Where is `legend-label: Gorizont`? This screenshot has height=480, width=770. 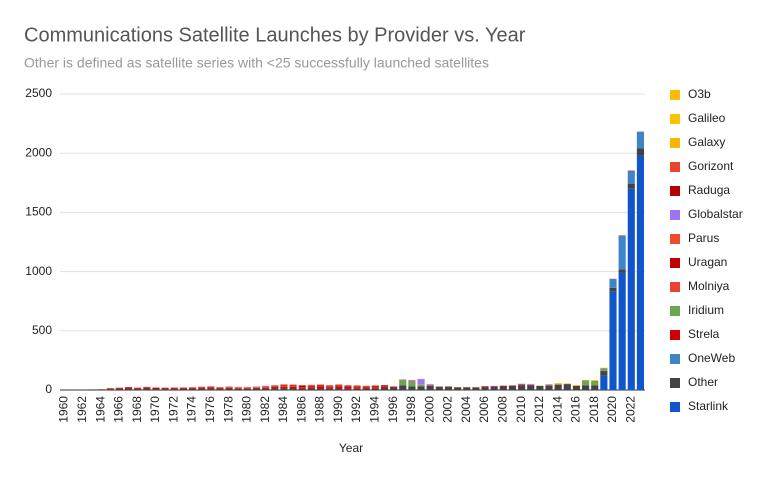
legend-label: Gorizont is located at coordinates (711, 166).